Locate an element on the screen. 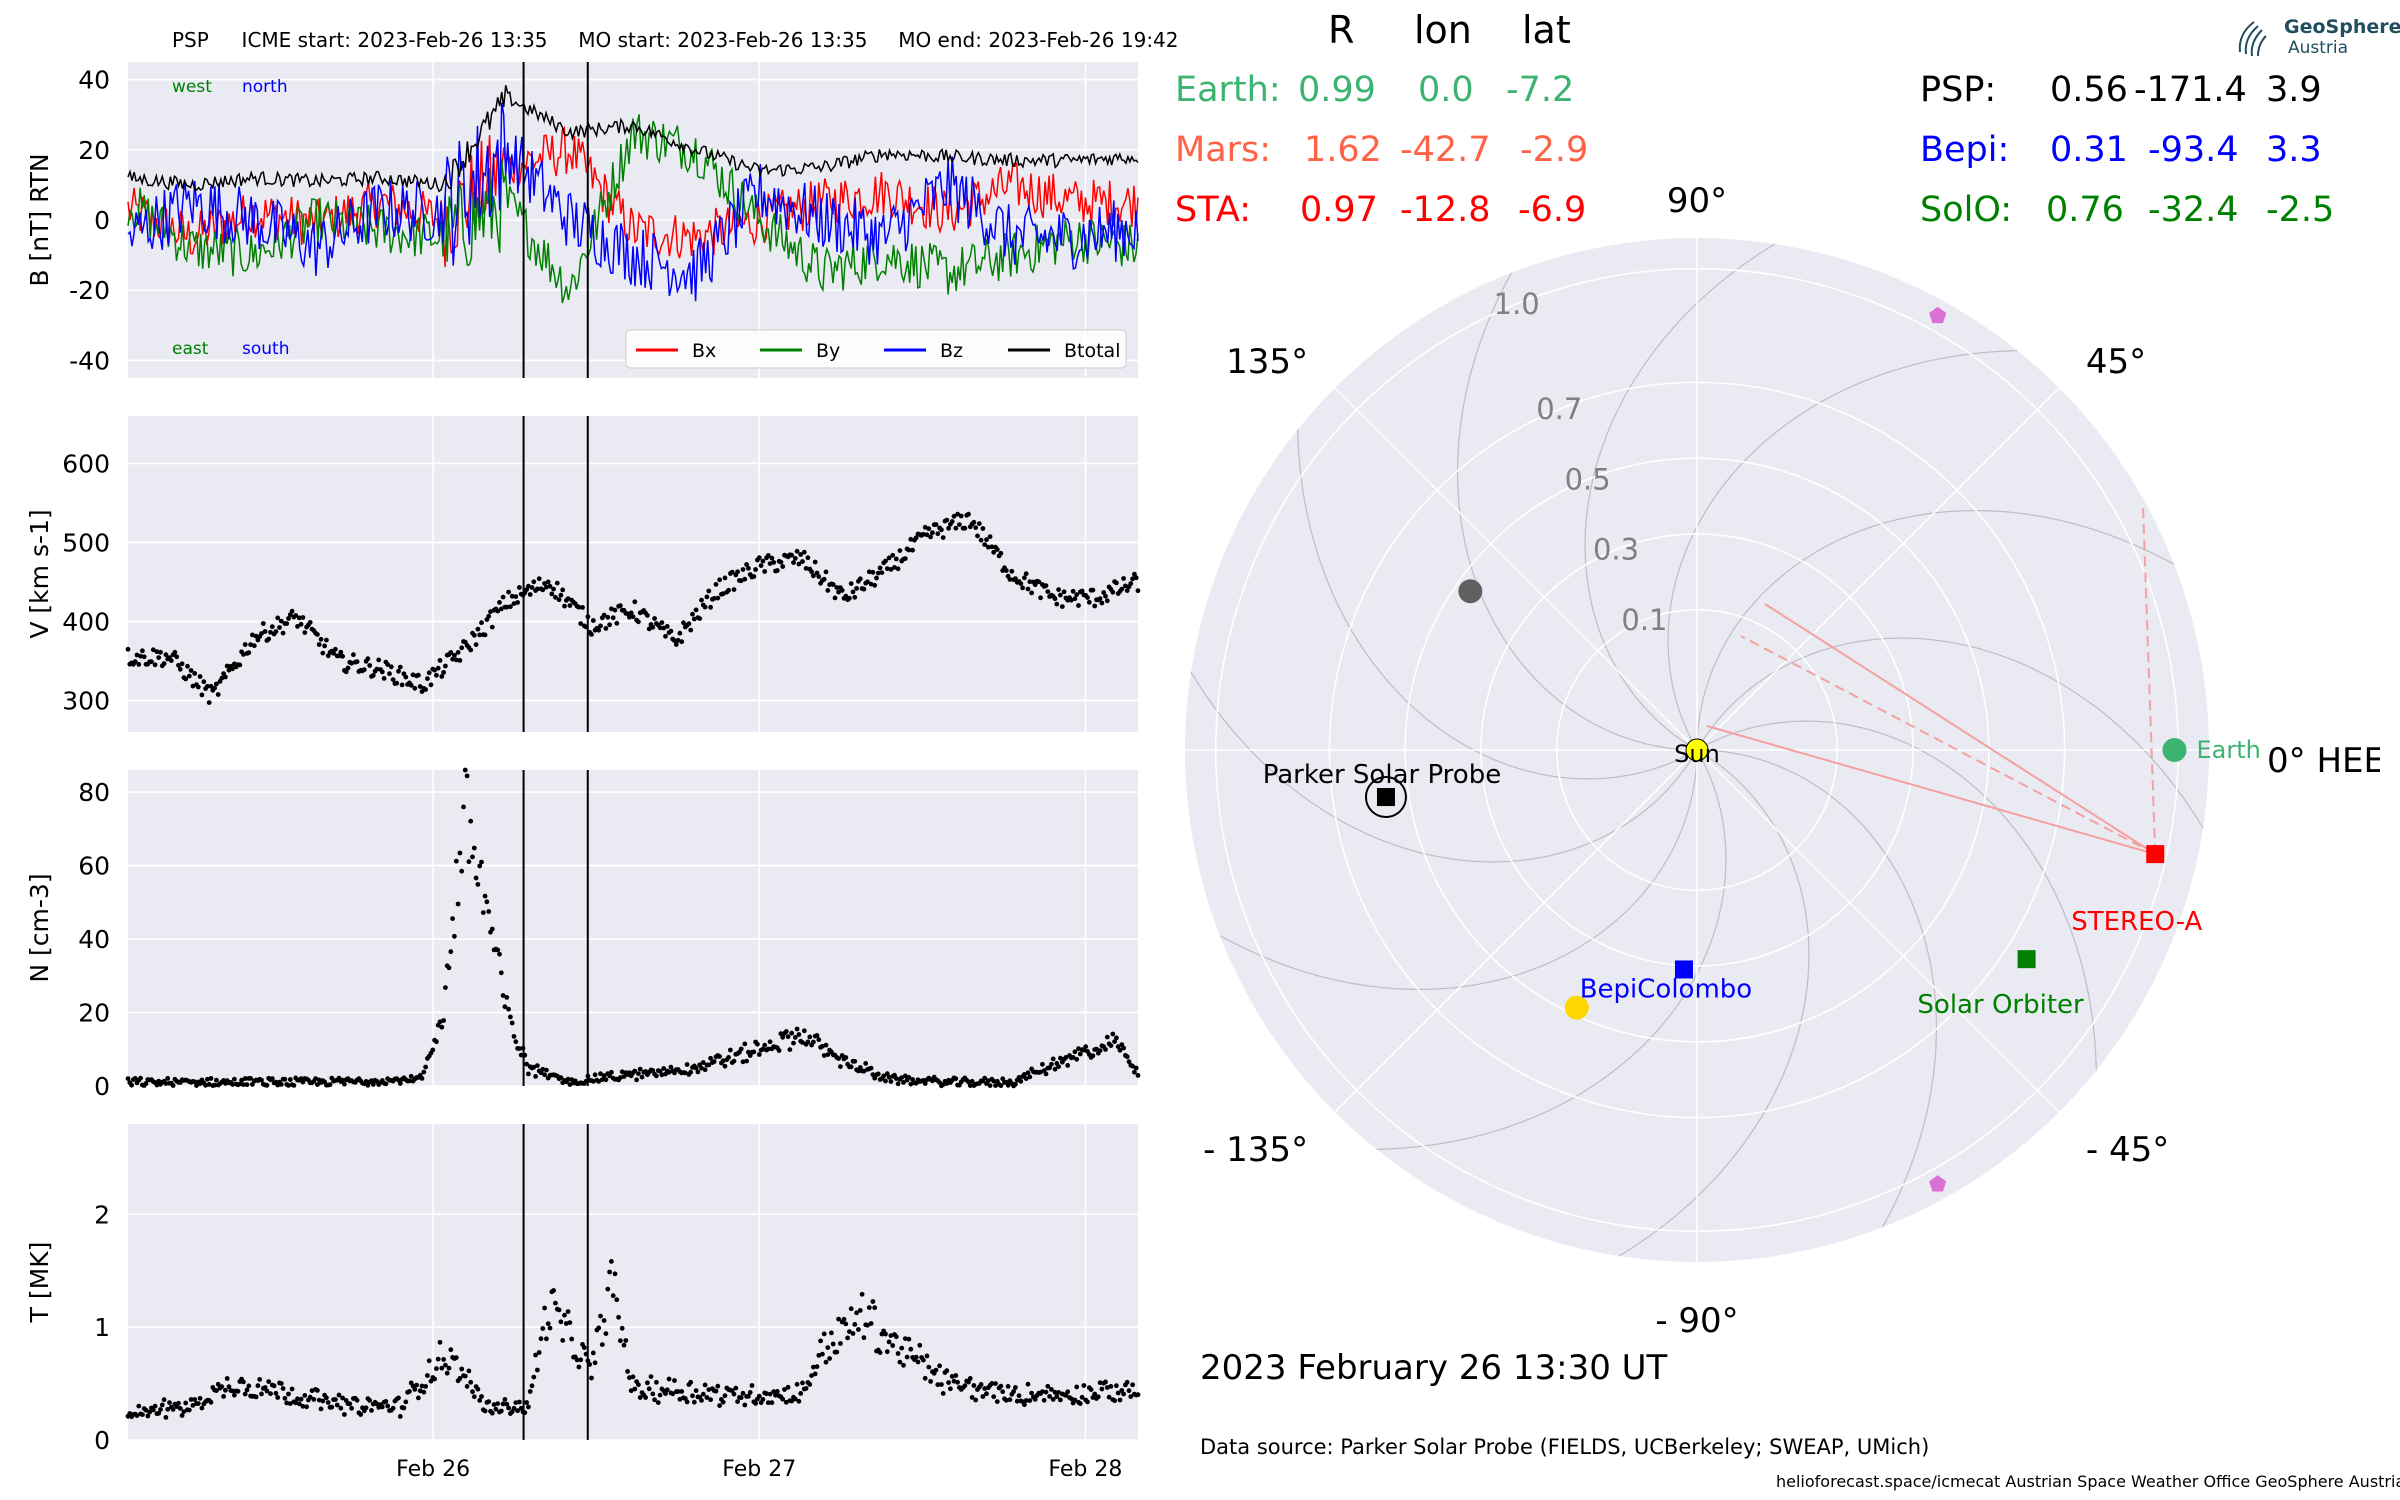  row-r: 1.62 is located at coordinates (1343, 150).